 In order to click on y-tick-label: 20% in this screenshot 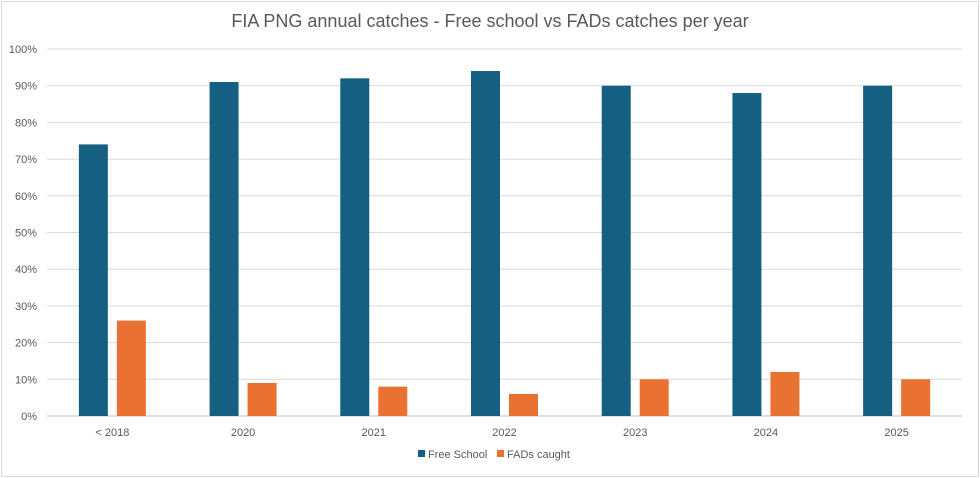, I will do `click(26, 344)`.